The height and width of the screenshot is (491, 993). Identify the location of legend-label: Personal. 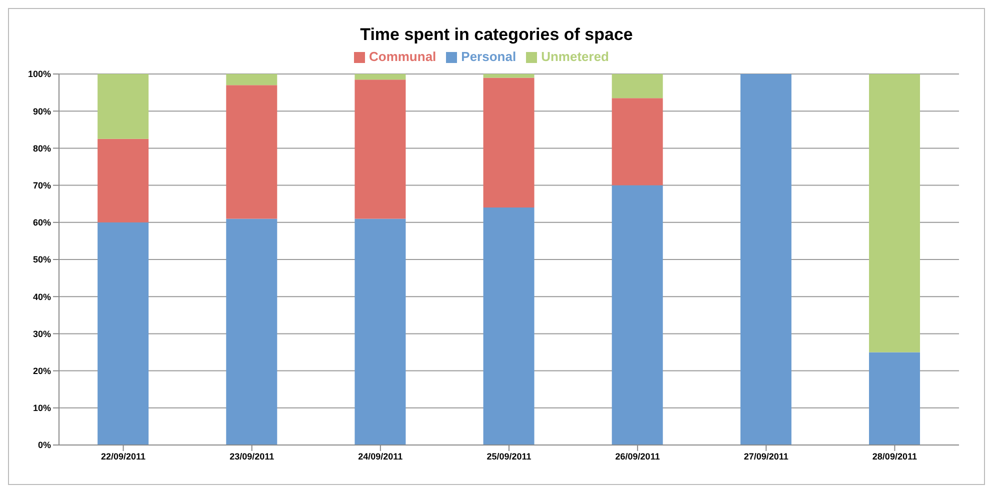
(488, 56).